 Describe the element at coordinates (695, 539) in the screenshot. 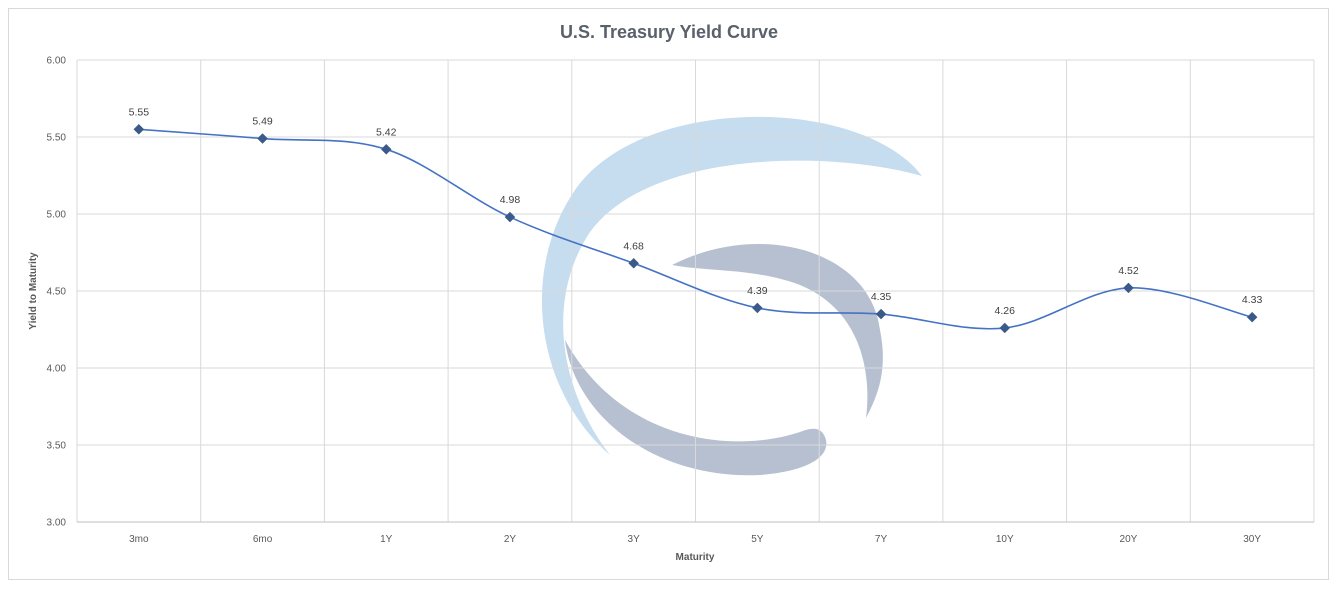

I see `x-axis-ticks: 3mo 6mo 1Y 2Y 3Y 5Y 7Y 10Y 20Y 30Y` at that location.